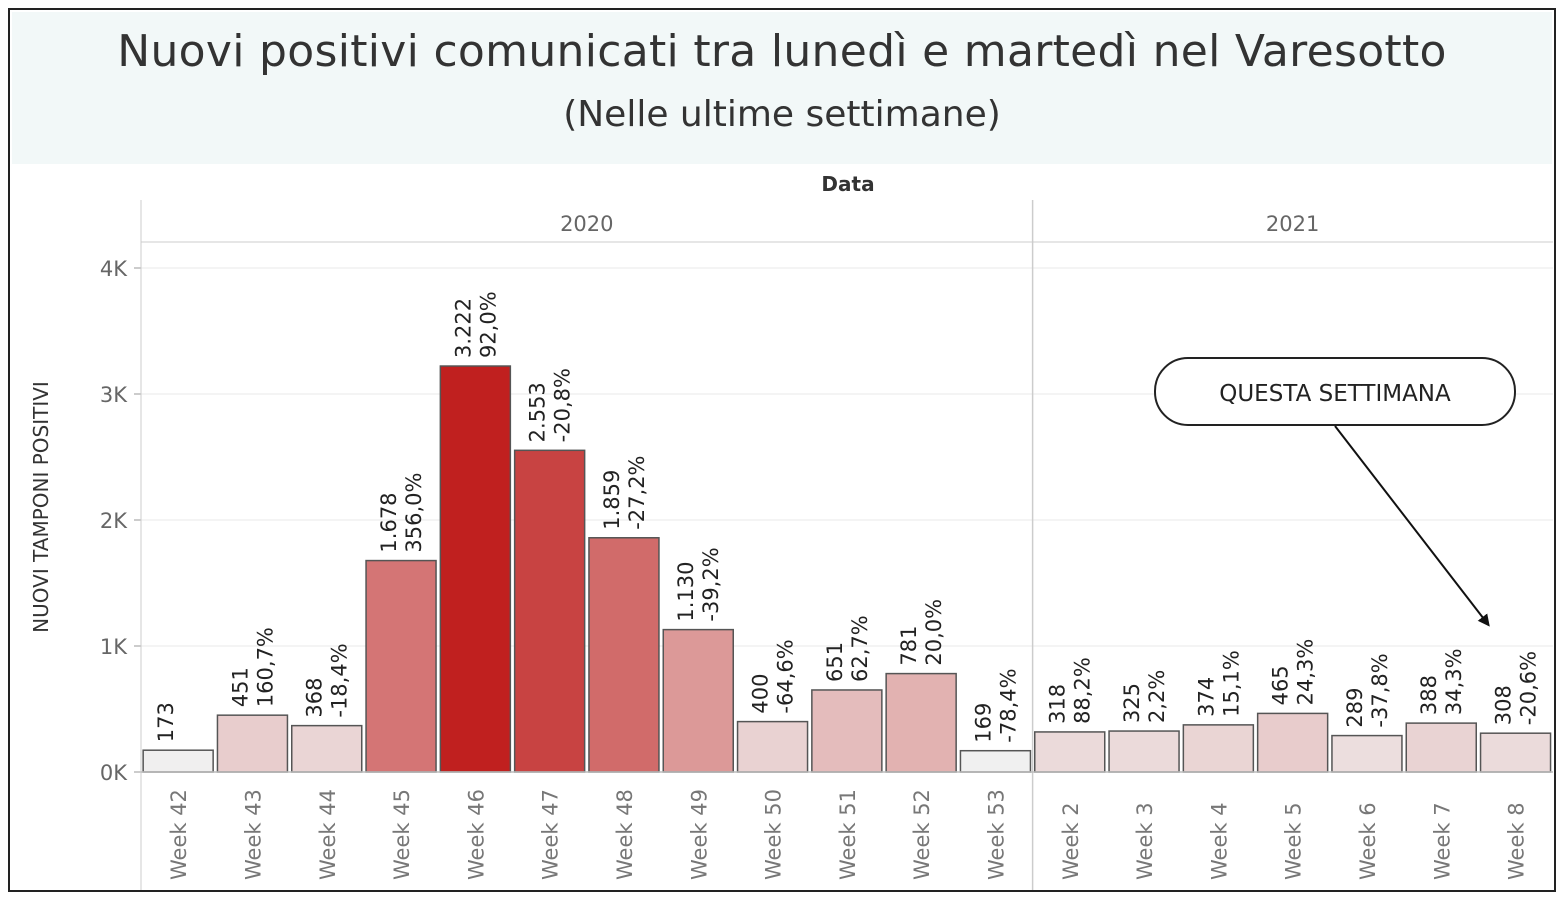 The width and height of the screenshot is (1568, 906). Describe the element at coordinates (1083, 690) in the screenshot. I see `bar-pct-label: 88,2%` at that location.